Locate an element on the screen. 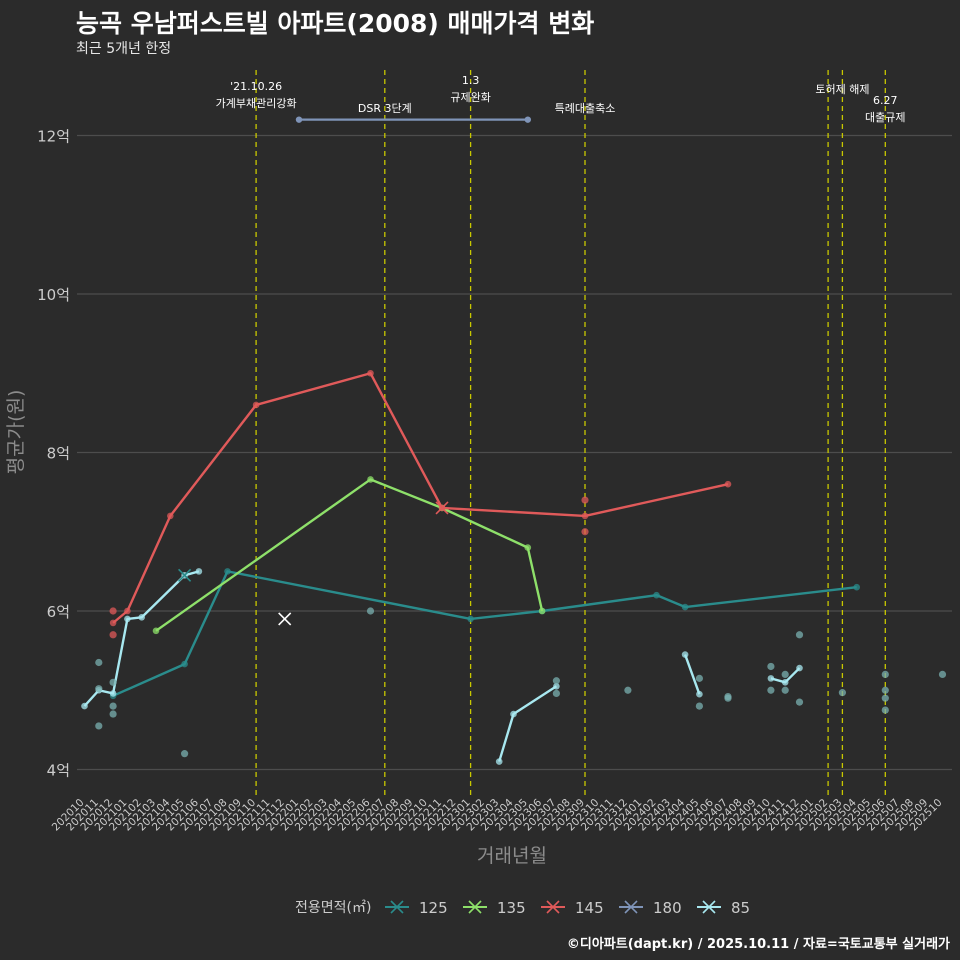  event-label: 1.3 is located at coordinates (471, 80).